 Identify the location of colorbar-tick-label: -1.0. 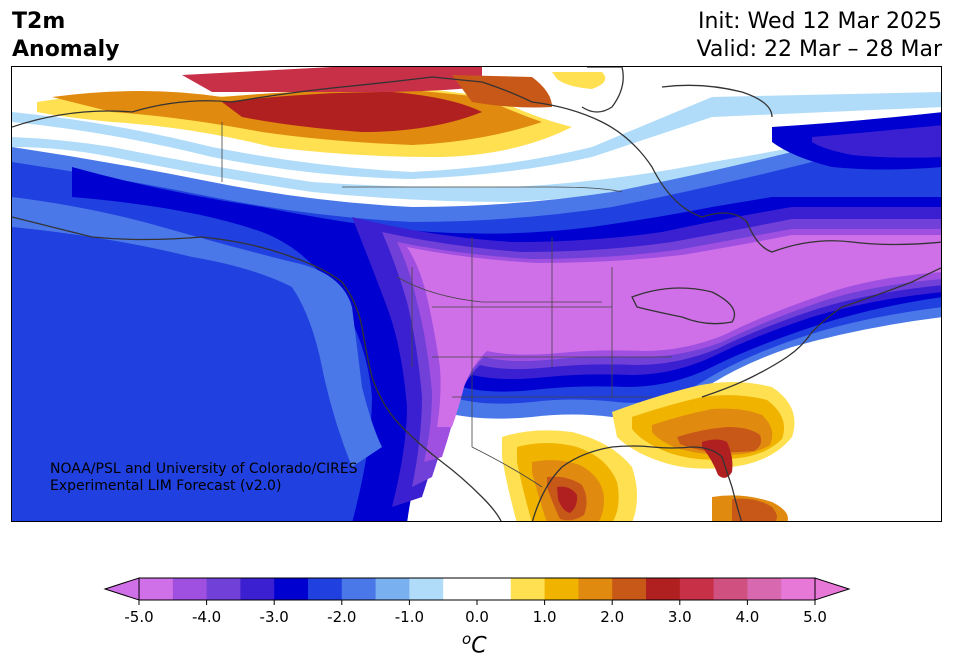
(409, 617).